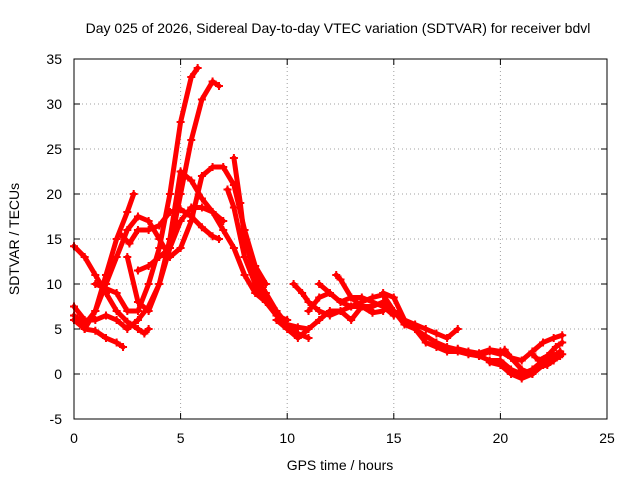  I want to click on x-tick-label: 10, so click(287, 438).